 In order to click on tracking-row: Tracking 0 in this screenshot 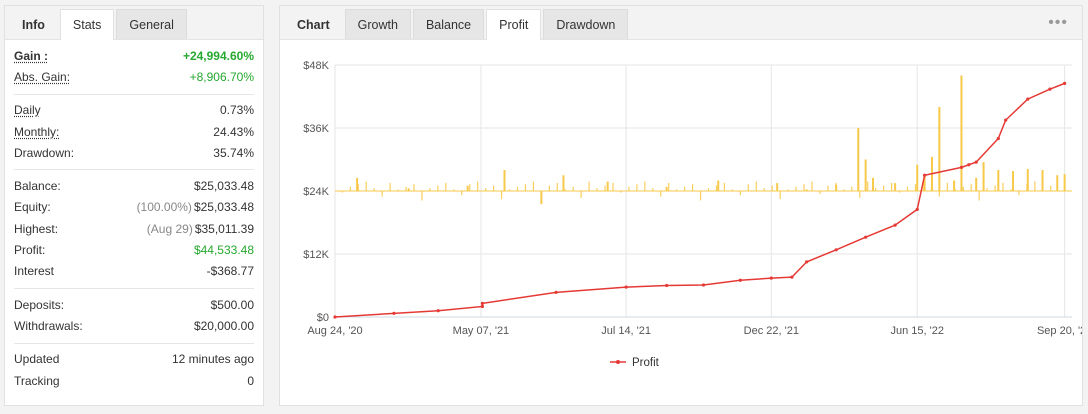, I will do `click(134, 380)`.